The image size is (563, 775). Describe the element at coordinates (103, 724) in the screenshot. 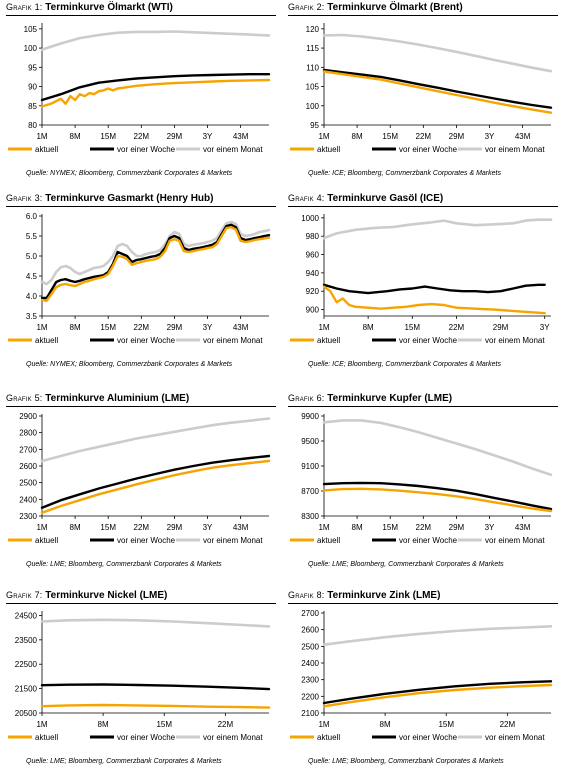

I see `chart-7-x-tick-label: 8M` at that location.